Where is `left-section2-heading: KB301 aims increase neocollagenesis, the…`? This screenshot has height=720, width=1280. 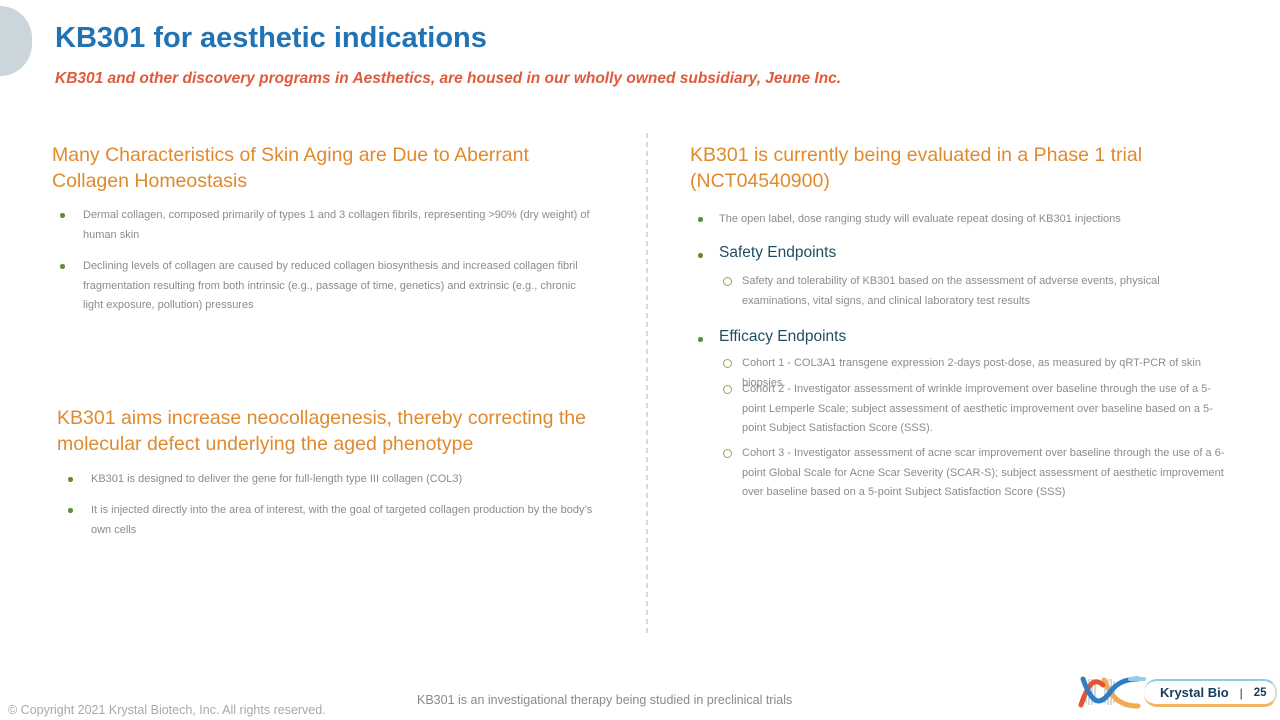 left-section2-heading: KB301 aims increase neocollagenesis, the… is located at coordinates (321, 431).